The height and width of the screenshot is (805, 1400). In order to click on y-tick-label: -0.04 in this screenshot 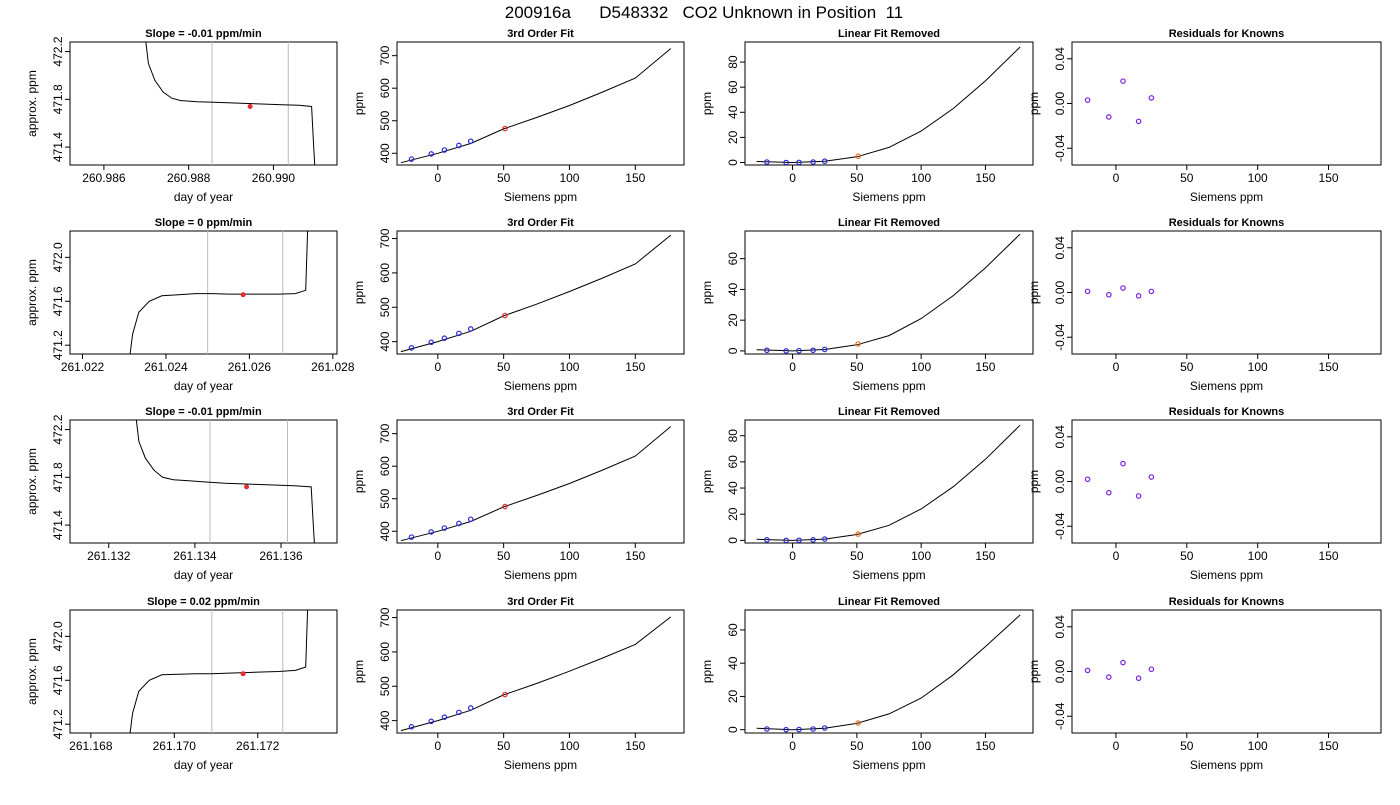, I will do `click(1060, 148)`.